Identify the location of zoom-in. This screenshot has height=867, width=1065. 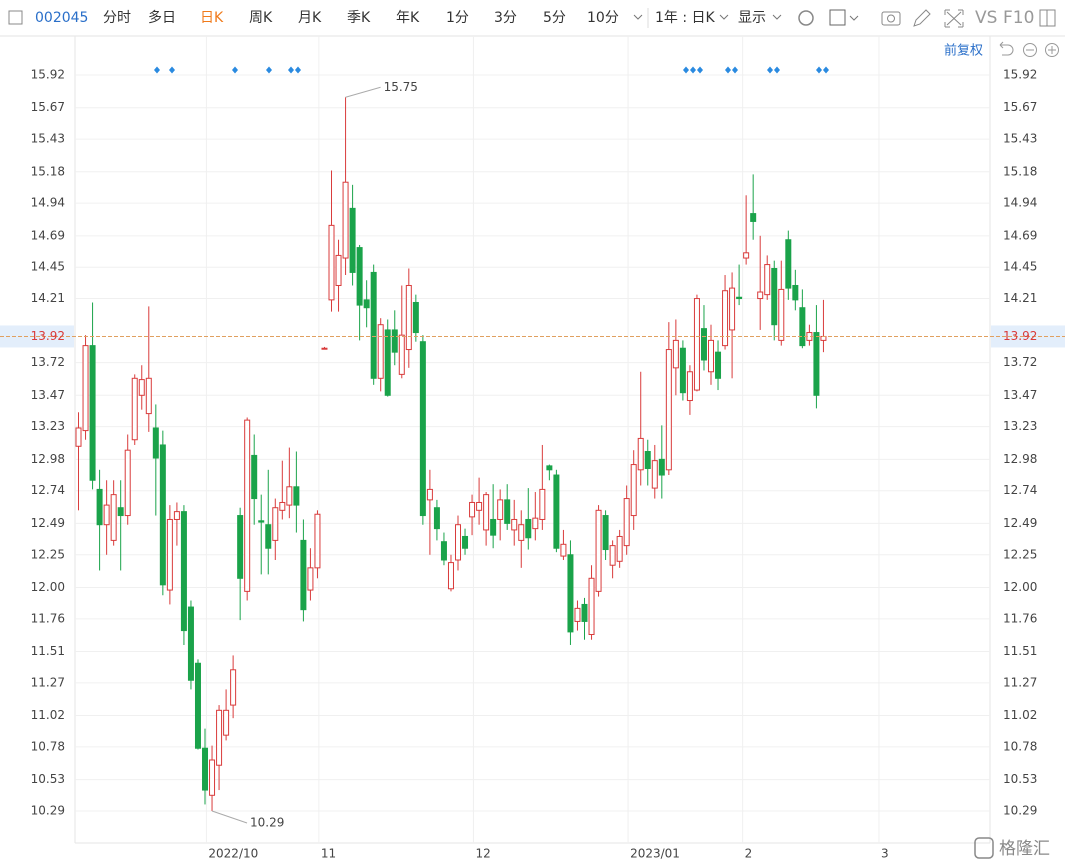
(1052, 50).